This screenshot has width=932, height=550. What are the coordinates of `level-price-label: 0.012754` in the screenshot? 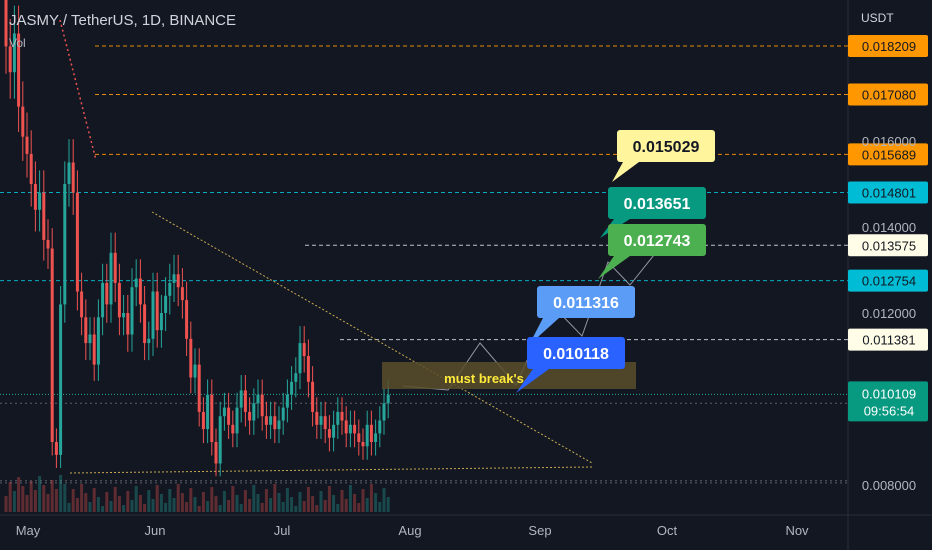 It's located at (889, 281).